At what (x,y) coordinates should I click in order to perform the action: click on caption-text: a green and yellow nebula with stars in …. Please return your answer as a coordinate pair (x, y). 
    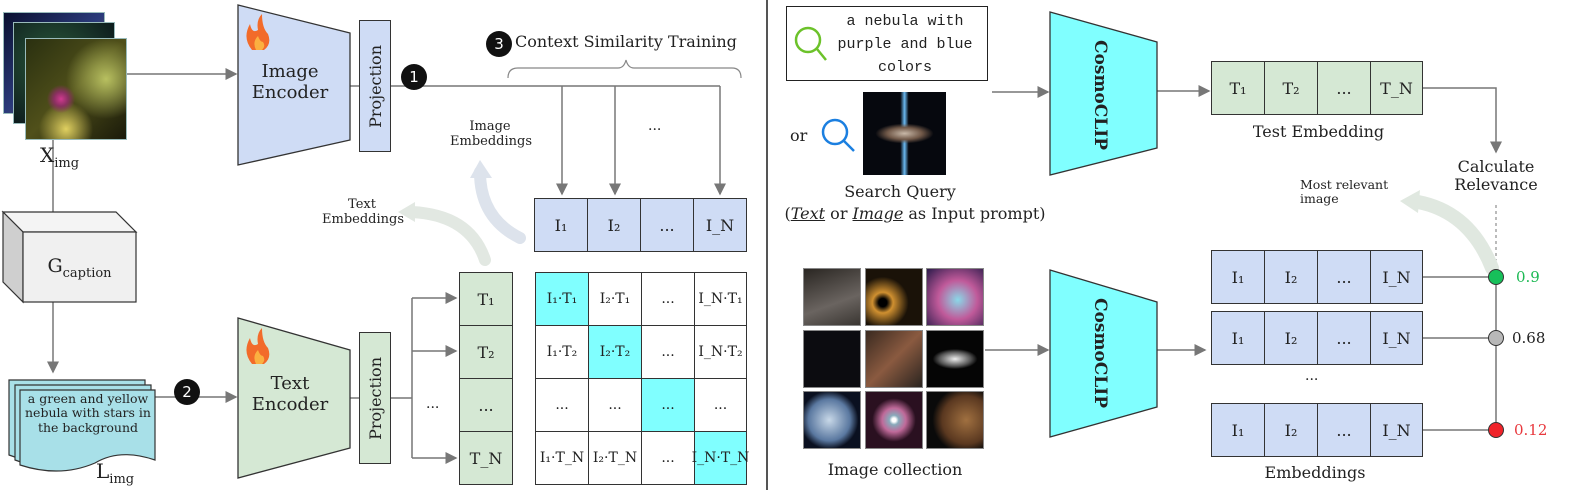
    Looking at the image, I should click on (88, 413).